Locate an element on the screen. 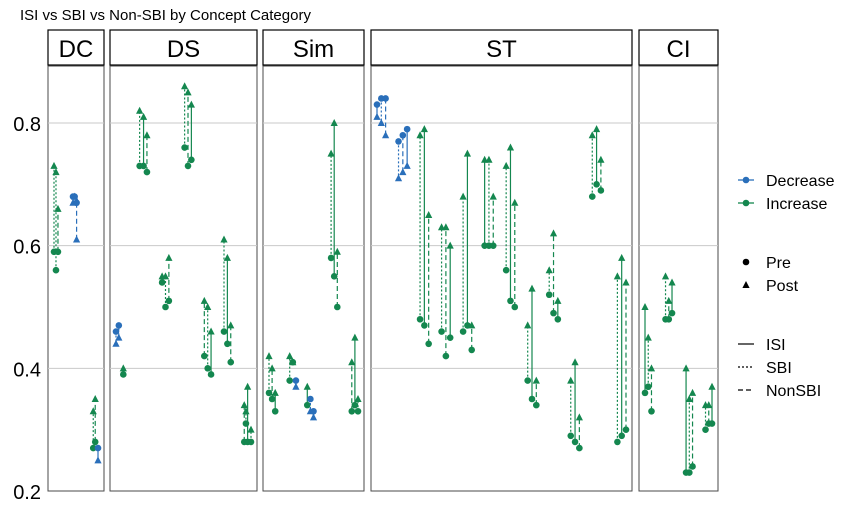 This screenshot has height=508, width=849. legend-label: NonSBI is located at coordinates (793, 391).